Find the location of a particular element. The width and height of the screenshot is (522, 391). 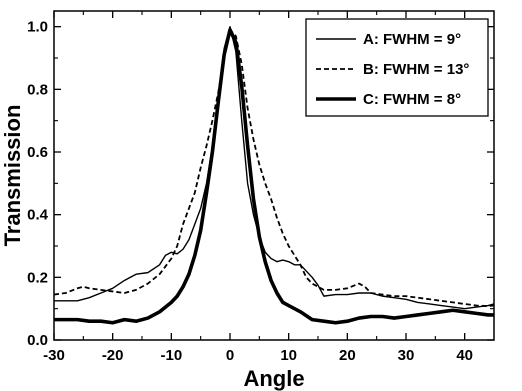

x-tick-label: 30 is located at coordinates (406, 355).